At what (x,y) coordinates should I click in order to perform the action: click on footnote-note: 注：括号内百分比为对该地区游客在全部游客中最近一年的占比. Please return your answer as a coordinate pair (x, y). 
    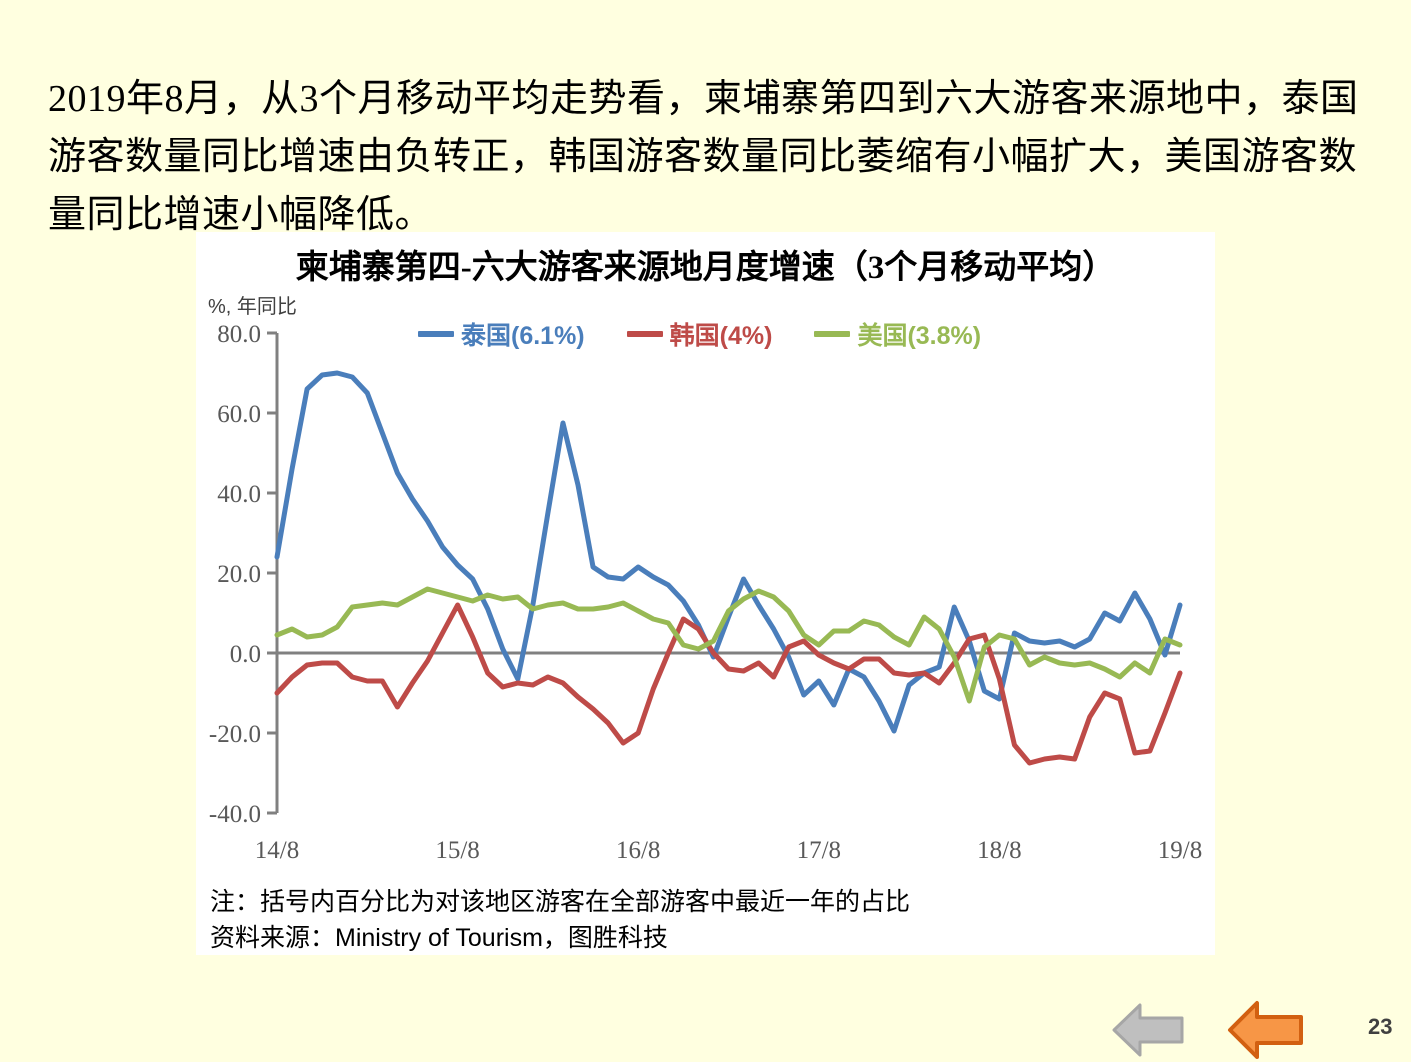
    Looking at the image, I should click on (560, 902).